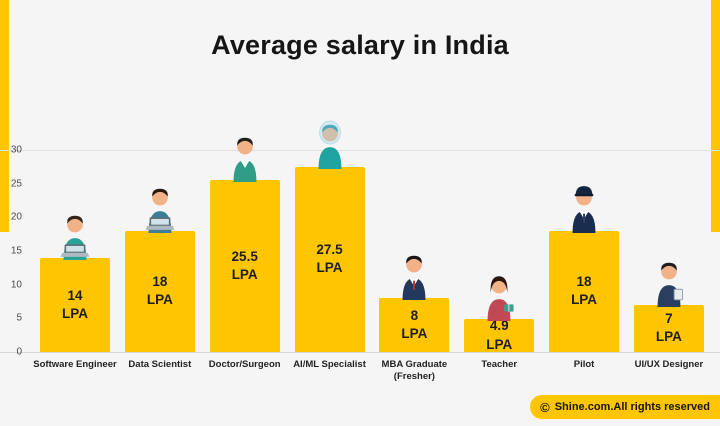 The image size is (720, 426). I want to click on teacher-person-icon, so click(499, 296).